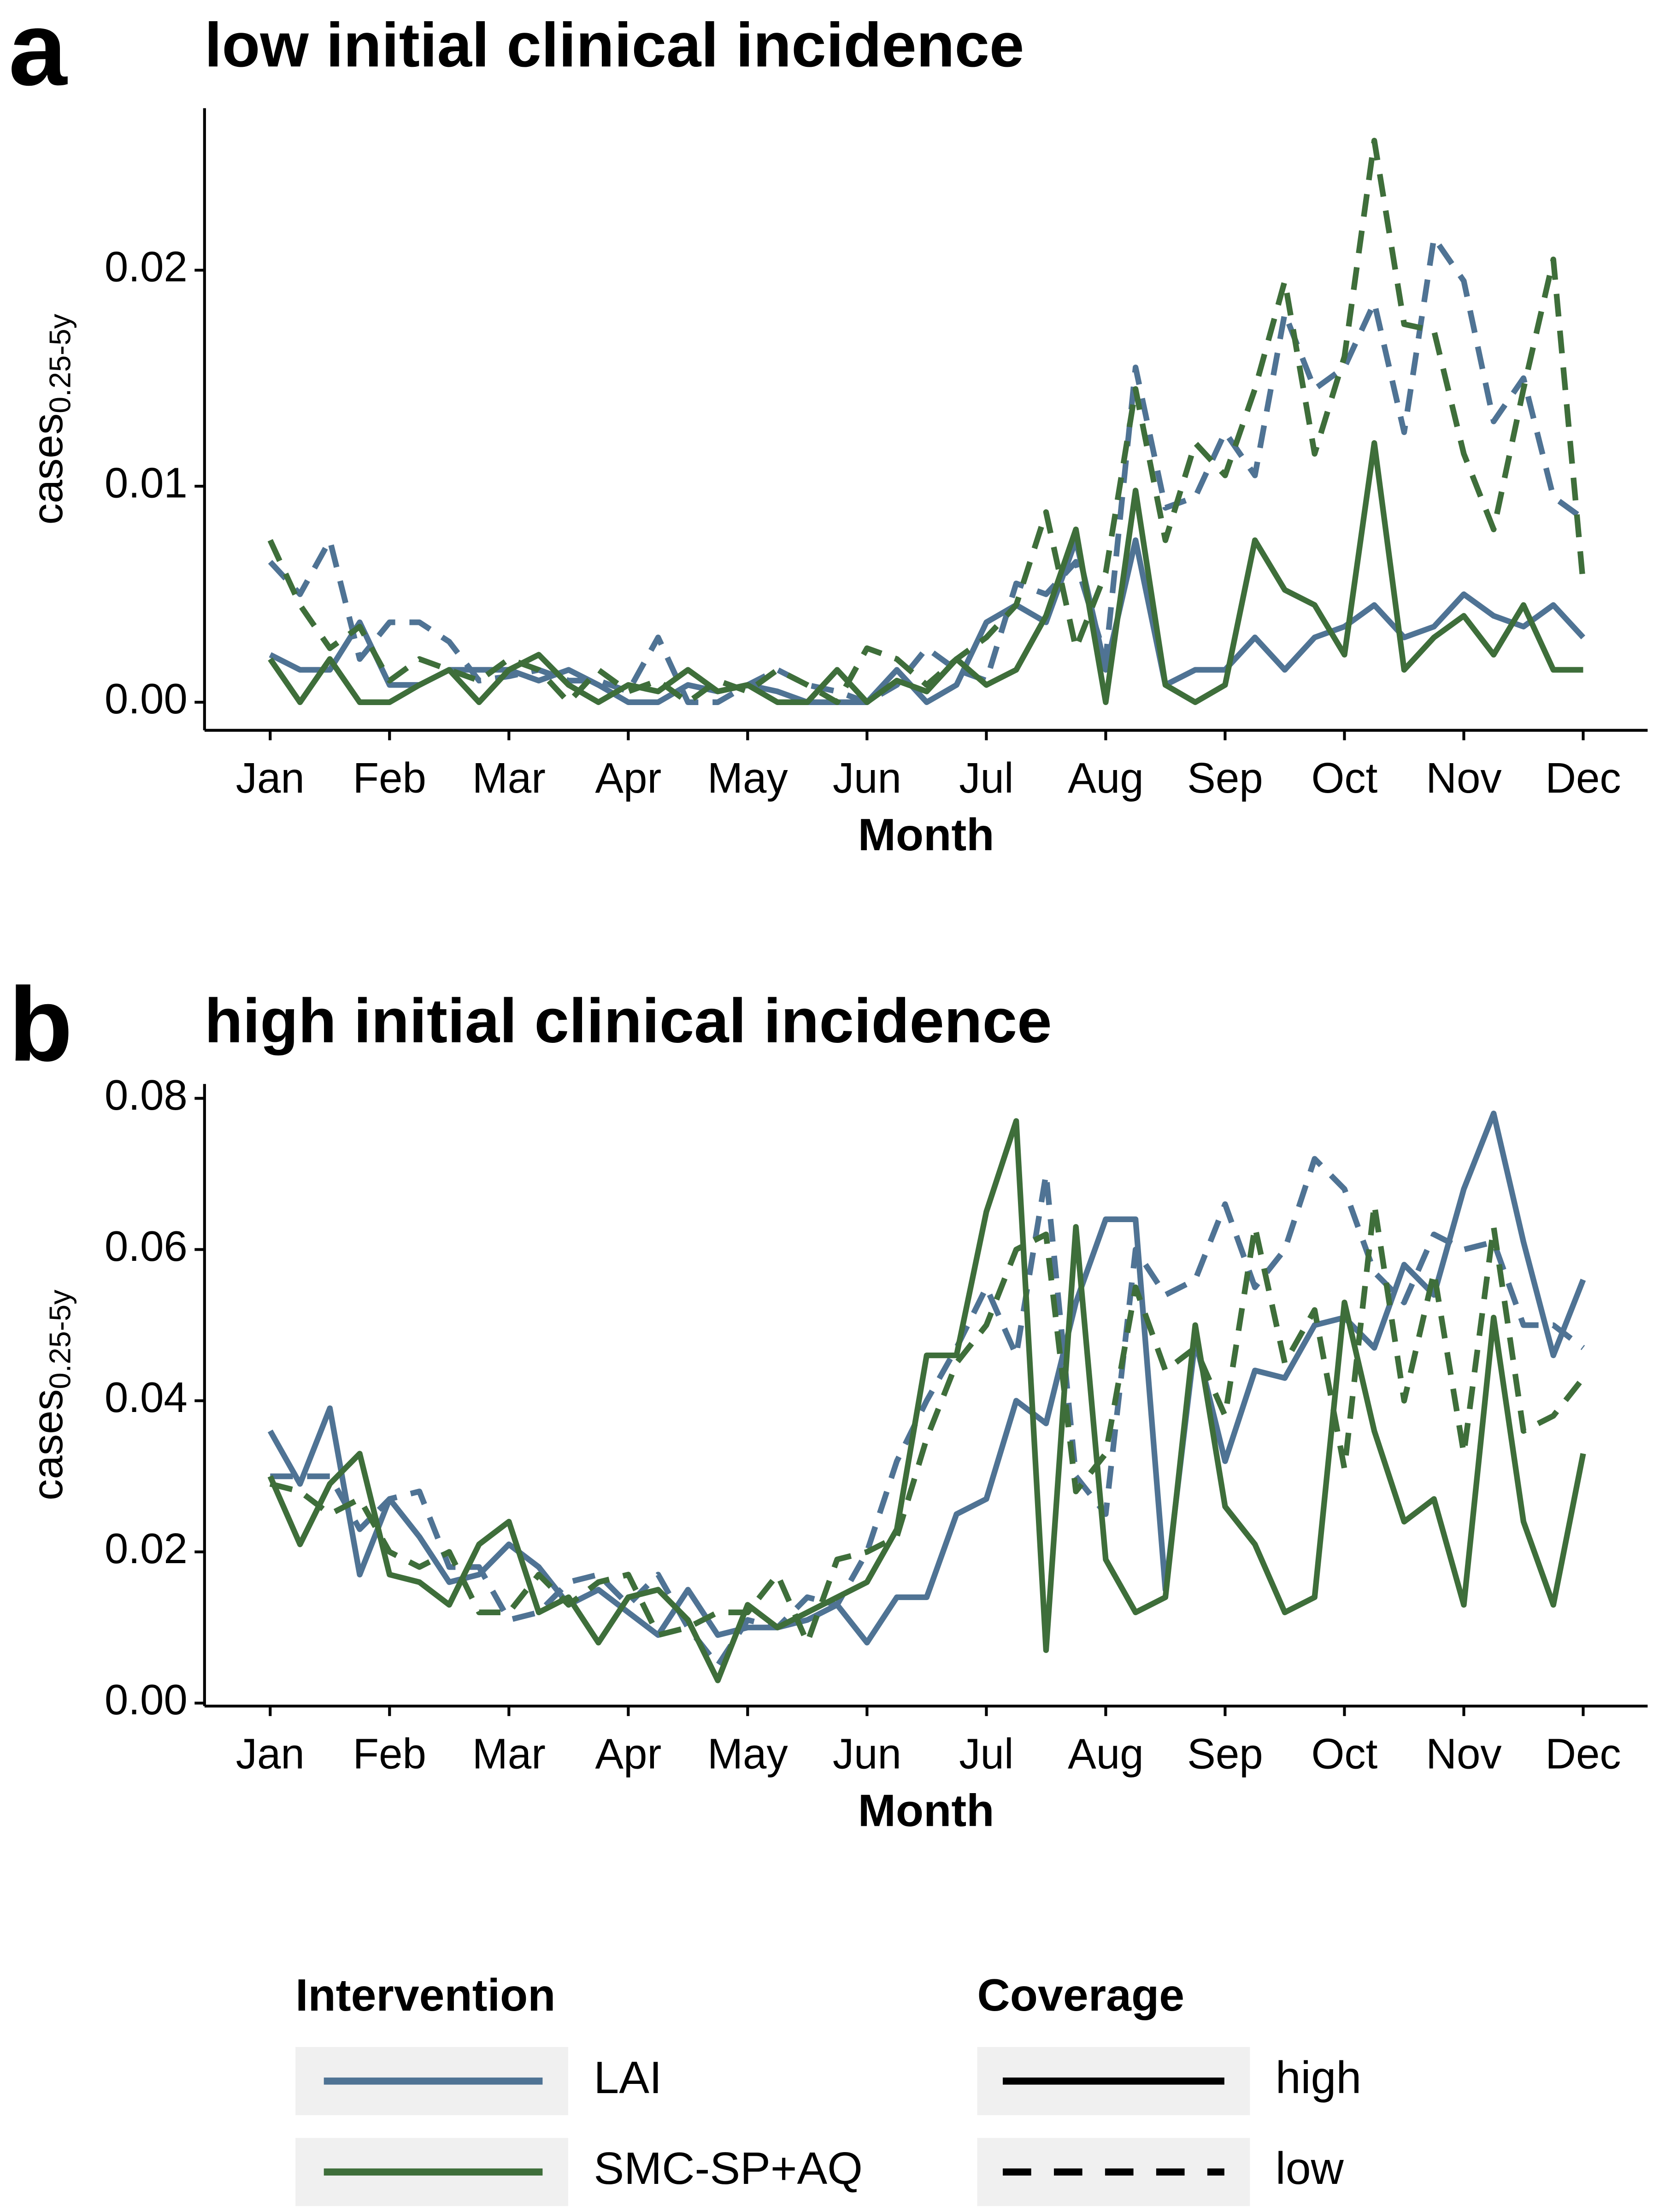 Image resolution: width=1659 pixels, height=2212 pixels. I want to click on legend-title: Intervention, so click(425, 1995).